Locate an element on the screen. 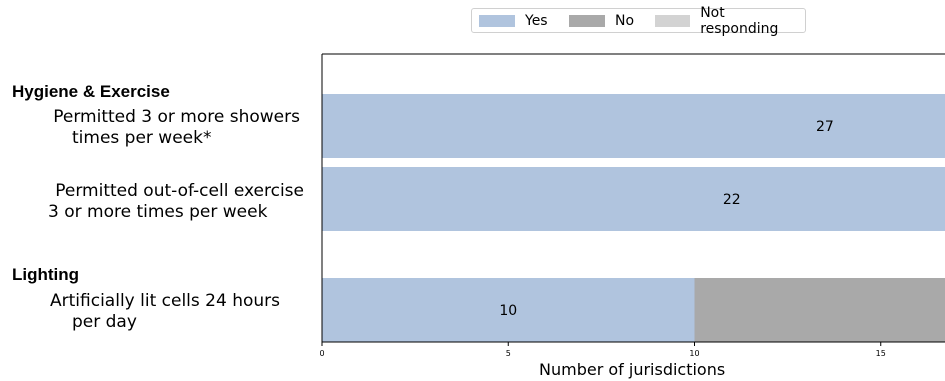 The width and height of the screenshot is (945, 381). row-label-exercise-line1: Permitted out-of-cell exercise is located at coordinates (179, 191).